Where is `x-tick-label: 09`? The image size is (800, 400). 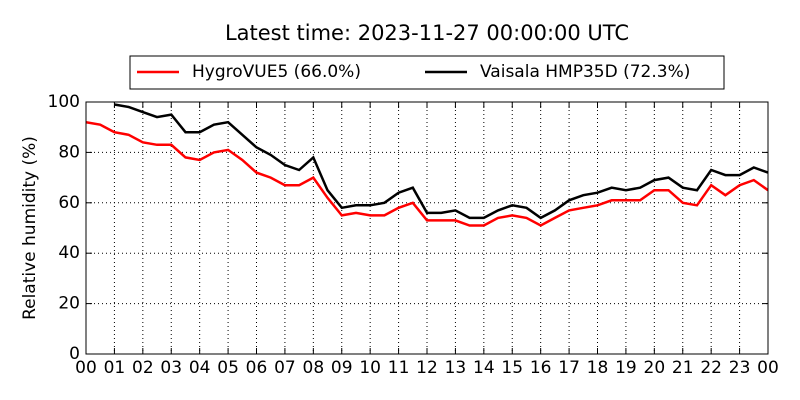 x-tick-label: 09 is located at coordinates (342, 368).